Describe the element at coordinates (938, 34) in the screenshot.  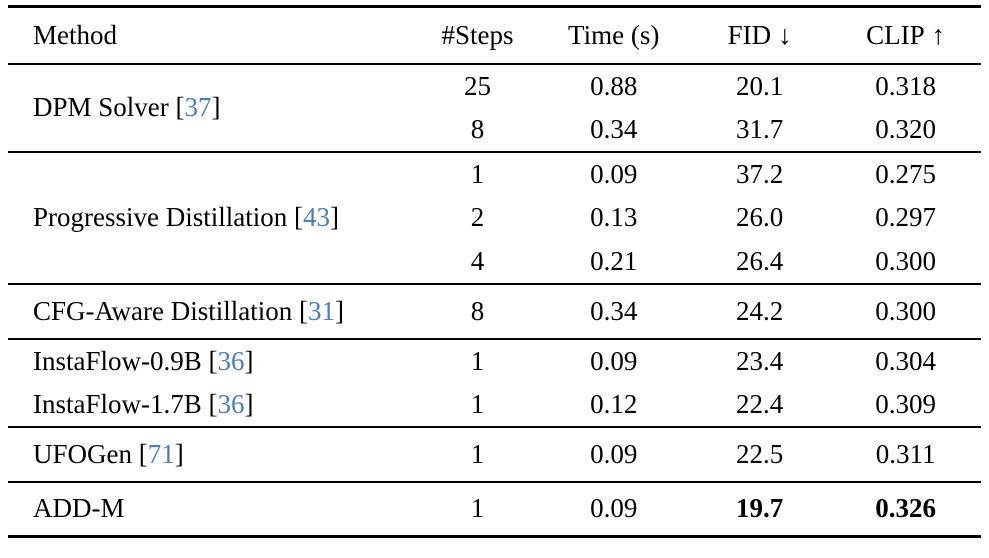
I see `up-arrow-icon: ↑` at that location.